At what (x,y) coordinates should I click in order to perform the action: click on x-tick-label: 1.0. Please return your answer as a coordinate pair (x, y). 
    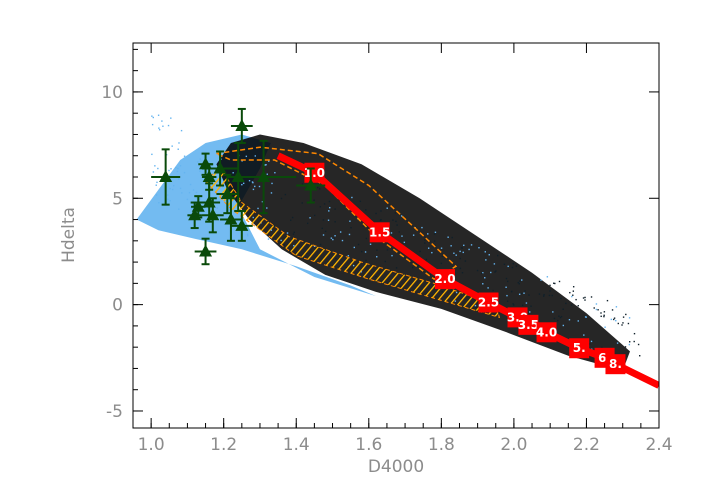
    Looking at the image, I should click on (151, 445).